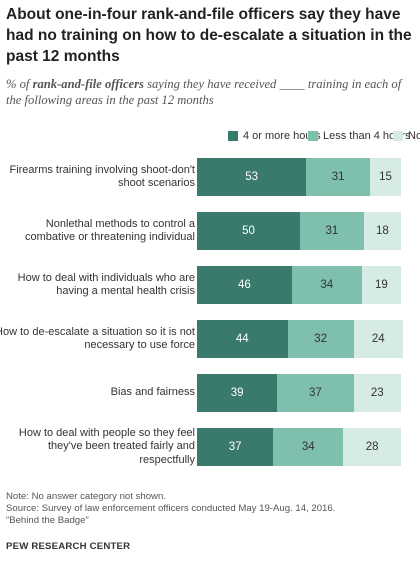 Image resolution: width=420 pixels, height=565 pixels. Describe the element at coordinates (68, 546) in the screenshot. I see `brand-label: PEW RESEARCH CENTER` at that location.